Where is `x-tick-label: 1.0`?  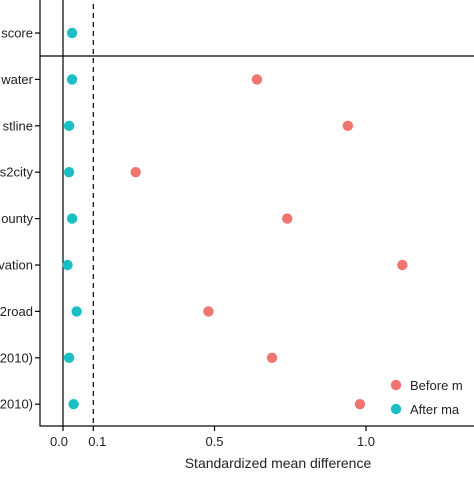 x-tick-label: 1.0 is located at coordinates (366, 441).